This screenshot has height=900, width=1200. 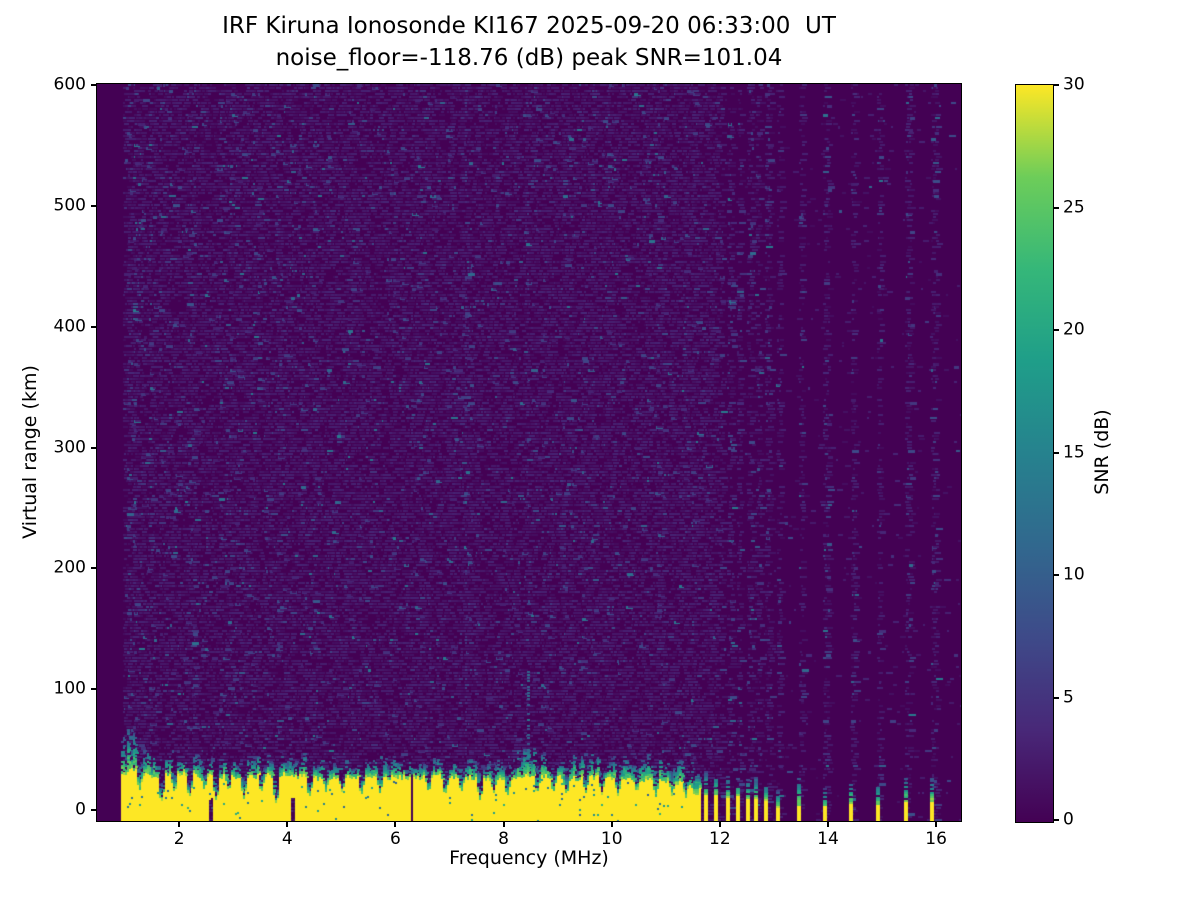 I want to click on x-tick-label: 2, so click(x=179, y=839).